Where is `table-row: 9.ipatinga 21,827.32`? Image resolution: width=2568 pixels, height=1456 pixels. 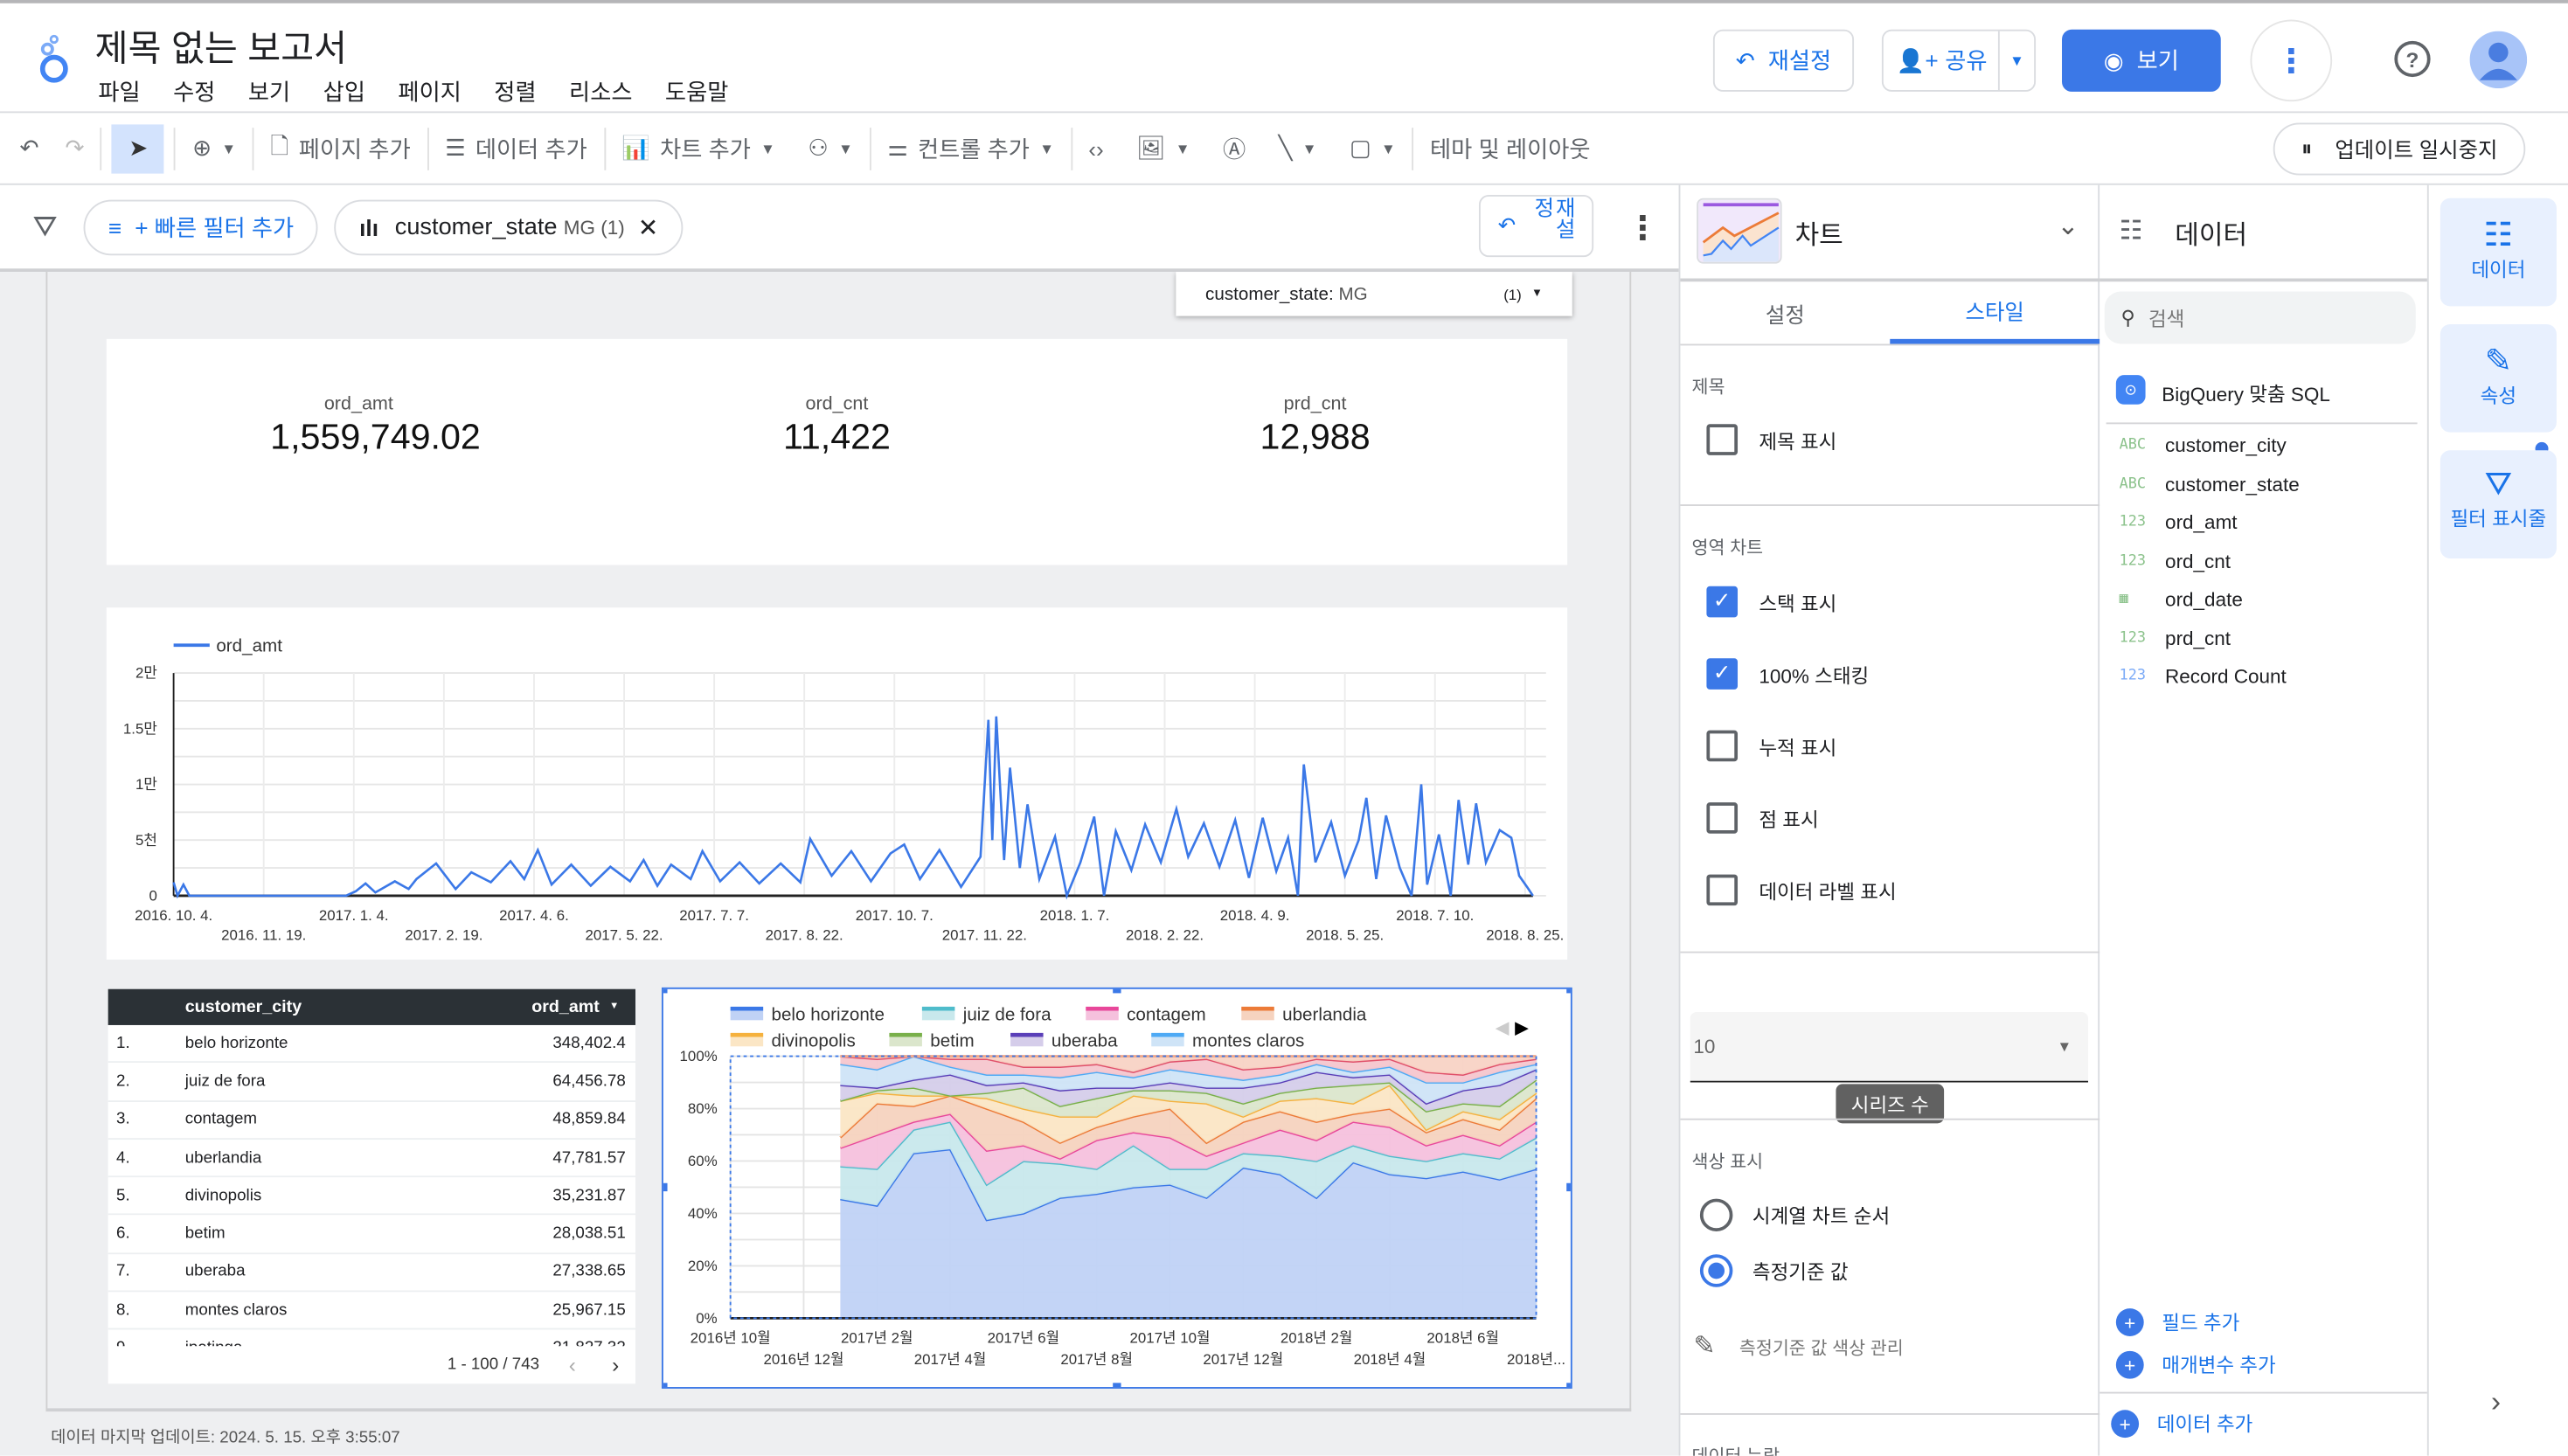
table-row: 9.ipatinga 21,827.32 is located at coordinates (372, 1338).